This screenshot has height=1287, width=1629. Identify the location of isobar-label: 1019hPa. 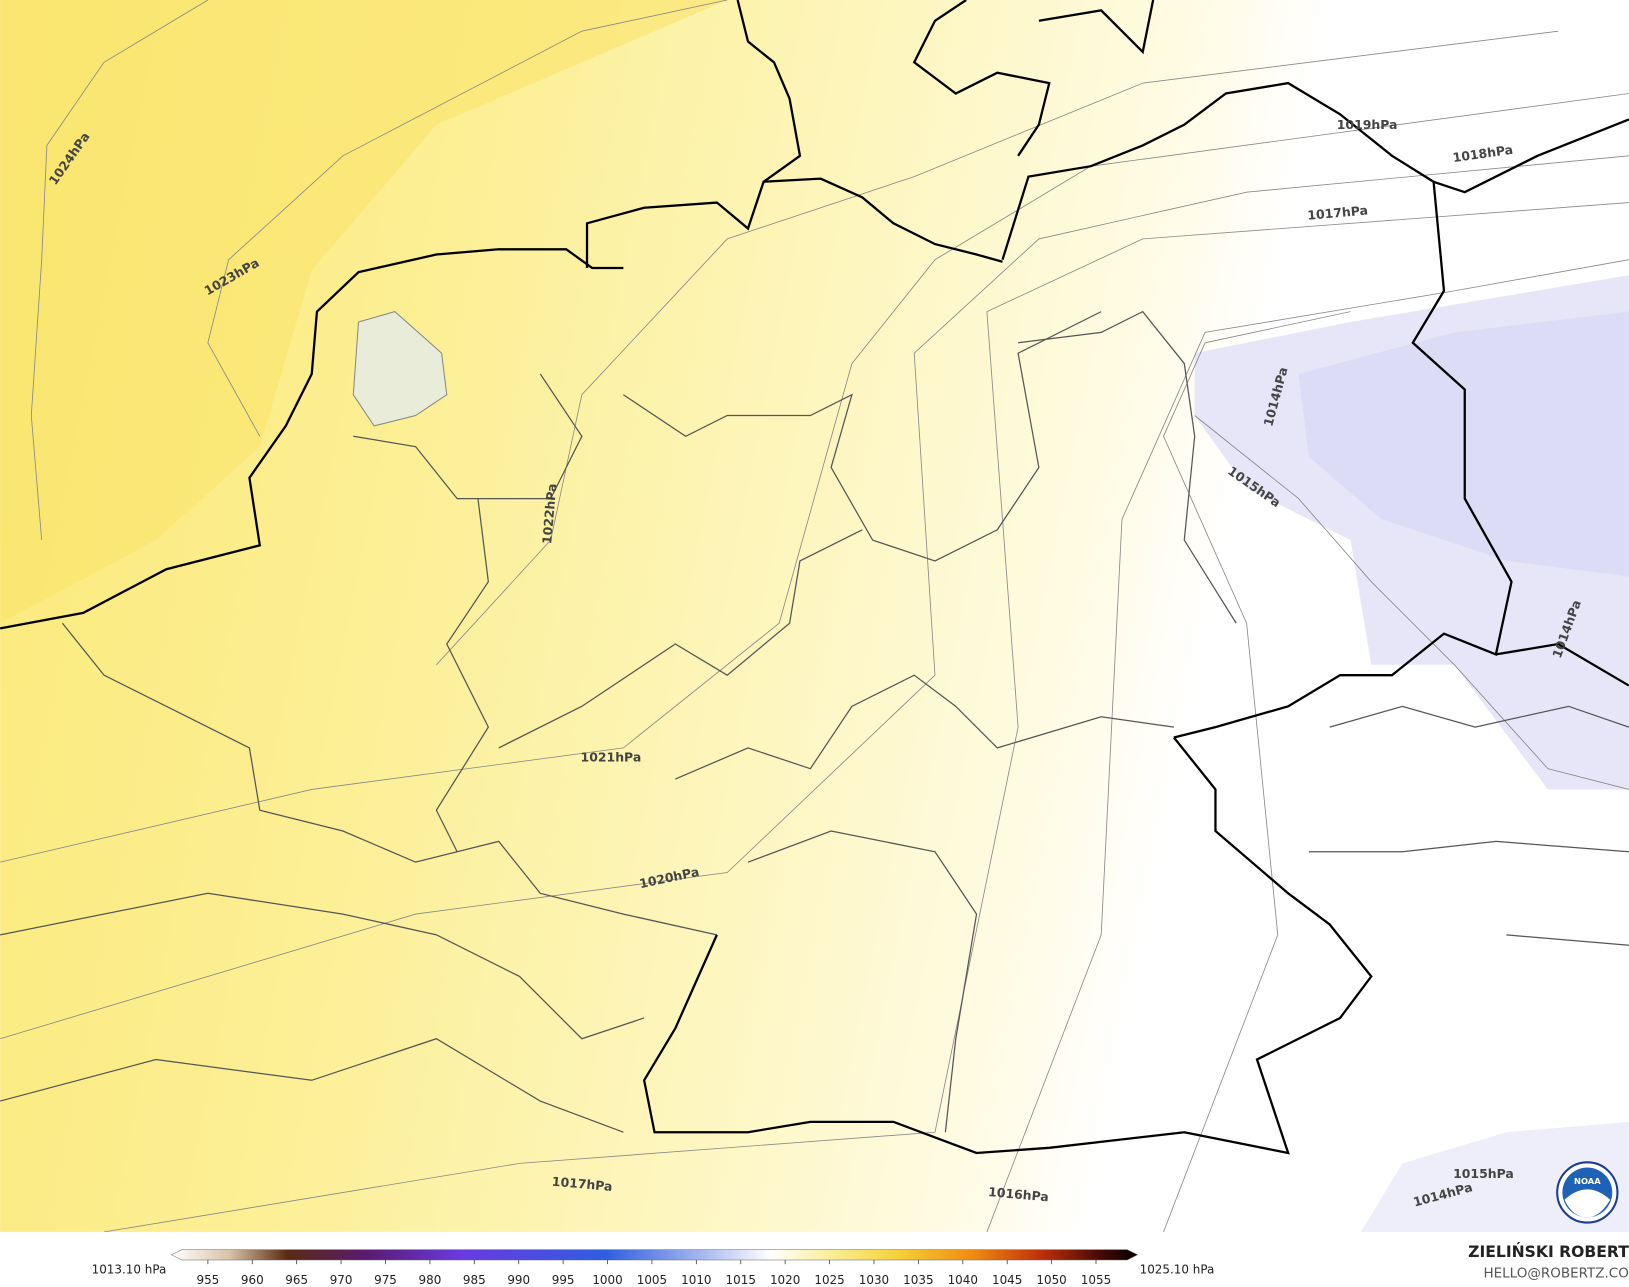
(1367, 124).